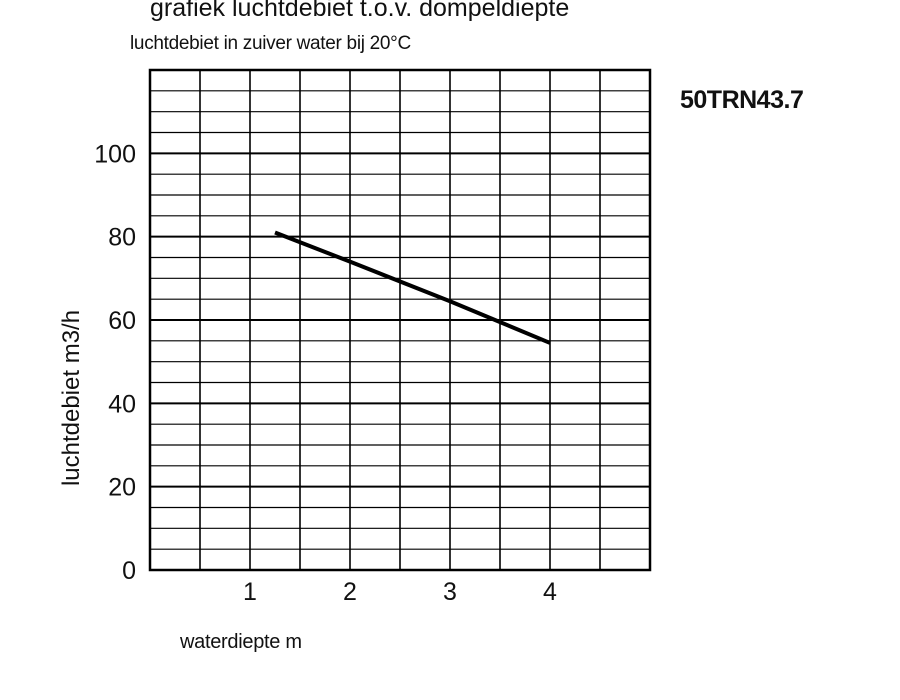 Image resolution: width=900 pixels, height=700 pixels. What do you see at coordinates (450, 592) in the screenshot?
I see `x-tick-label: 3` at bounding box center [450, 592].